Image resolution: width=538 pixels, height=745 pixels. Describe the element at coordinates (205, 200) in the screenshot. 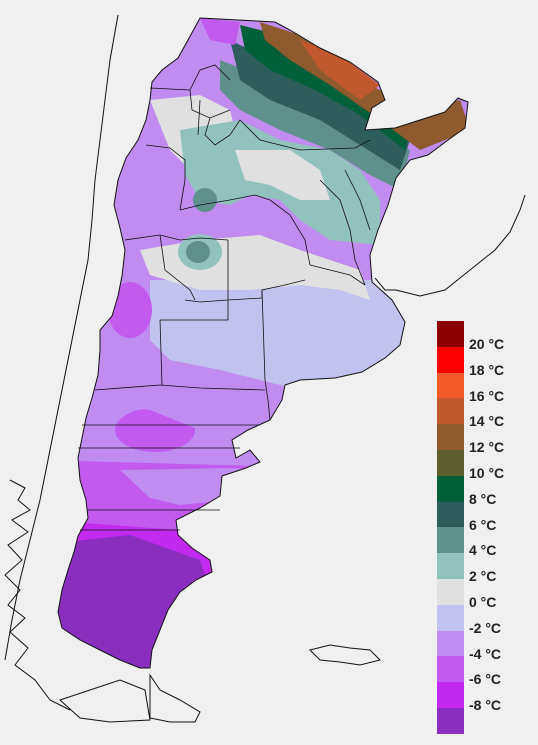

I see `zone-4-spot` at that location.